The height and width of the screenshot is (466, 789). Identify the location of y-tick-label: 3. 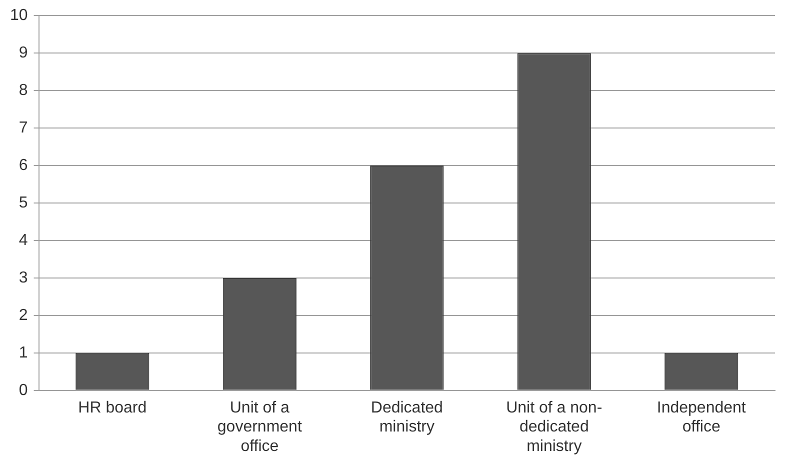
(23, 277).